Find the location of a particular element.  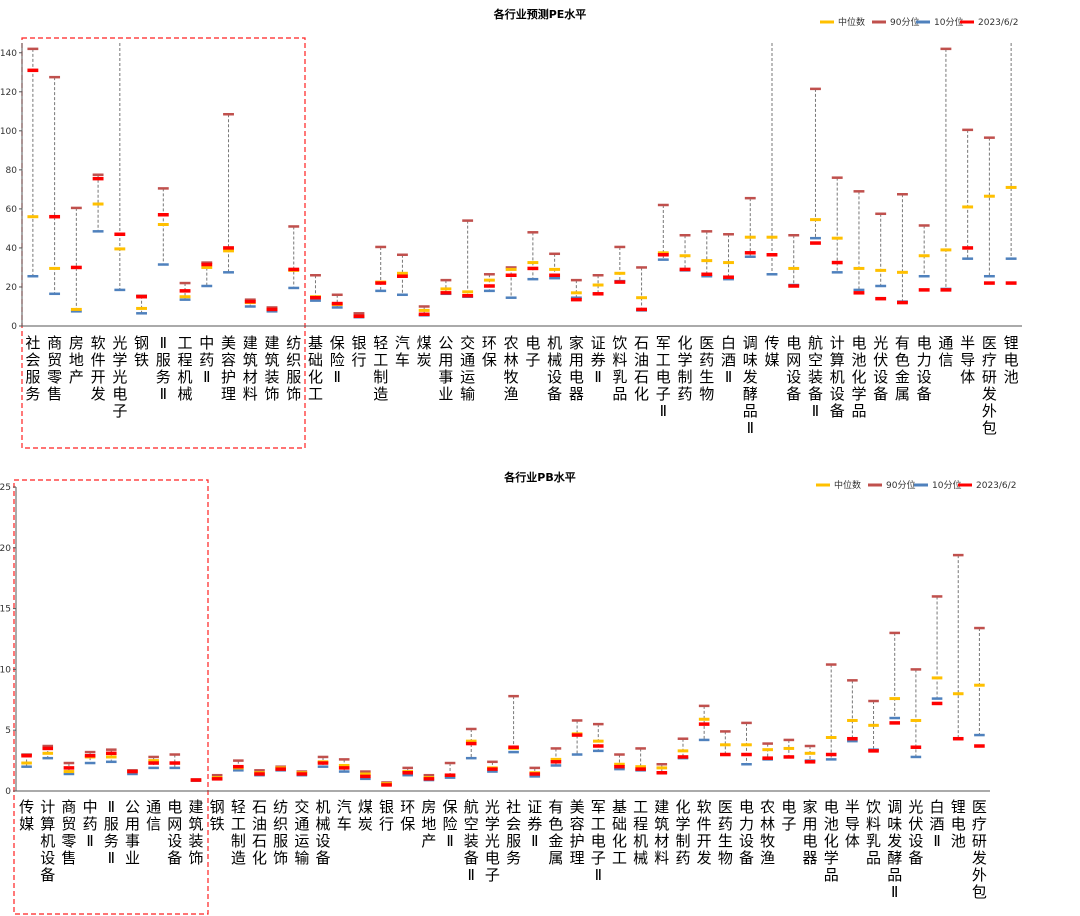

pb-category-group: 农林牧渔 is located at coordinates (767, 804).